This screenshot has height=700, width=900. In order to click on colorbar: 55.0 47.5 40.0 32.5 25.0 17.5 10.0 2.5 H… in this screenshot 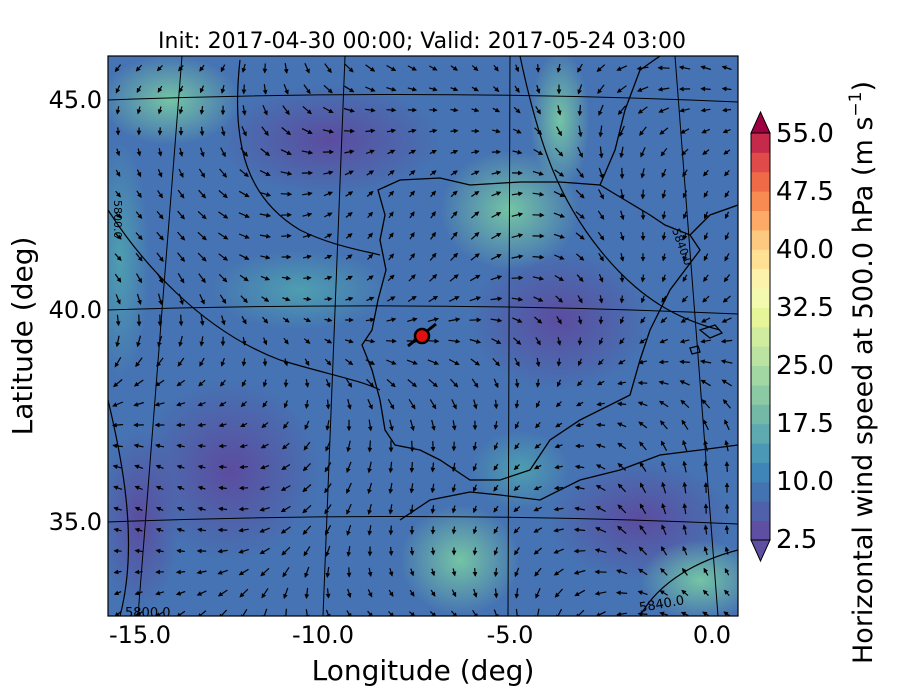, I will do `click(814, 372)`.